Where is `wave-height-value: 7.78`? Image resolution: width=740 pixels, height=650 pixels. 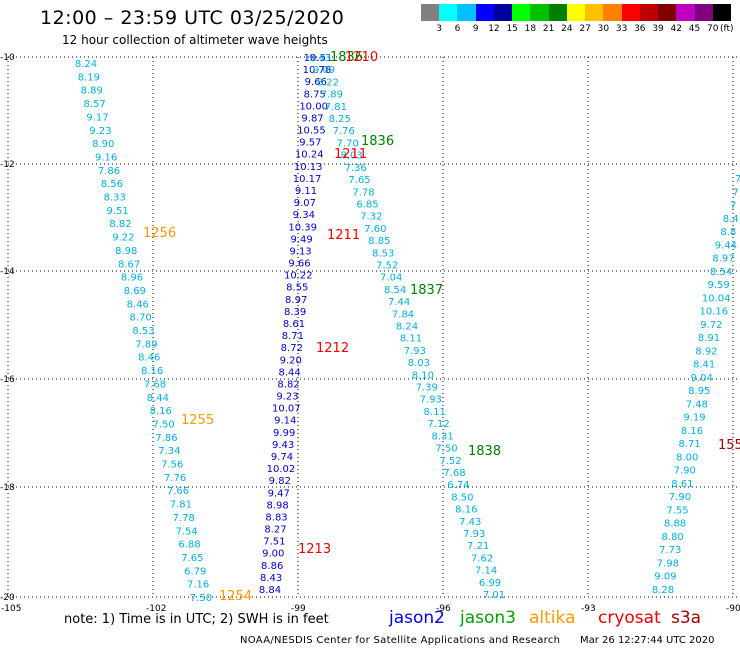 wave-height-value: 7.78 is located at coordinates (184, 518).